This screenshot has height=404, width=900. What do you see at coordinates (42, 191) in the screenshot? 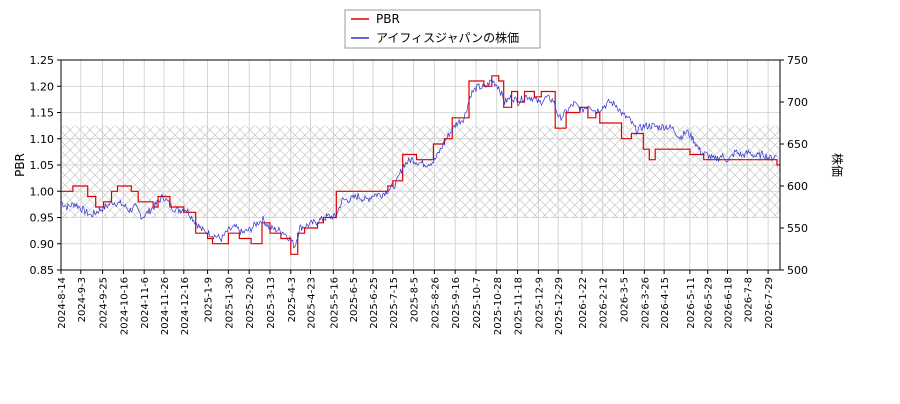
I see `y-left-tick-label: 1.00` at bounding box center [42, 191].